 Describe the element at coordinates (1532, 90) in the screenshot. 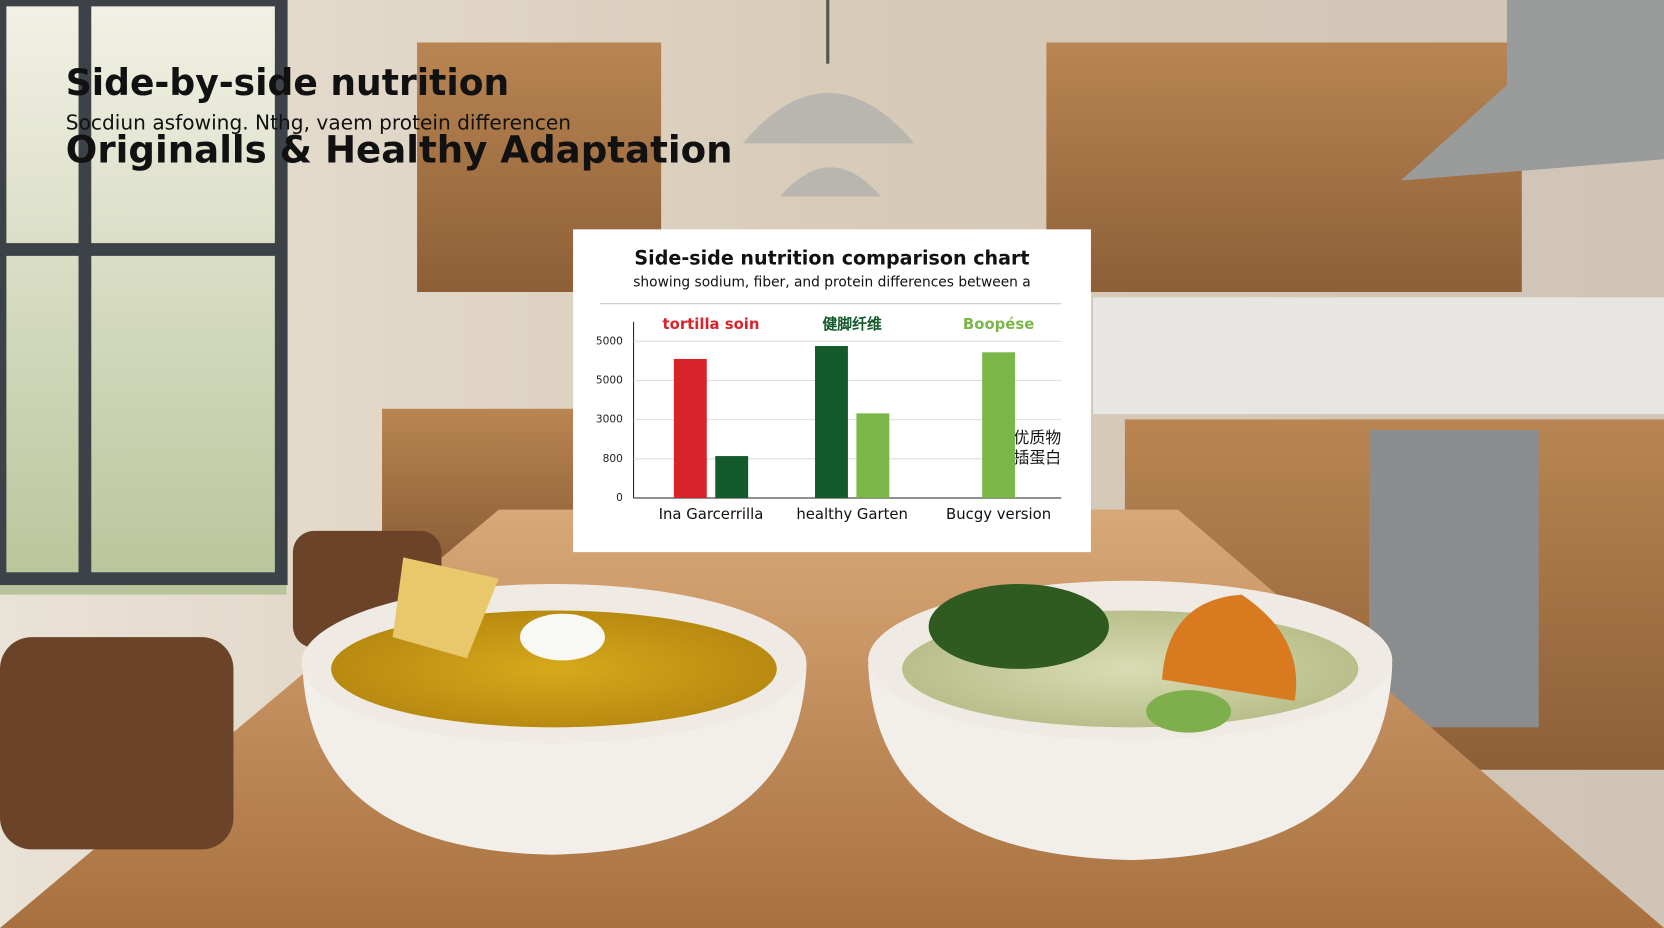

I see `range-hood` at that location.